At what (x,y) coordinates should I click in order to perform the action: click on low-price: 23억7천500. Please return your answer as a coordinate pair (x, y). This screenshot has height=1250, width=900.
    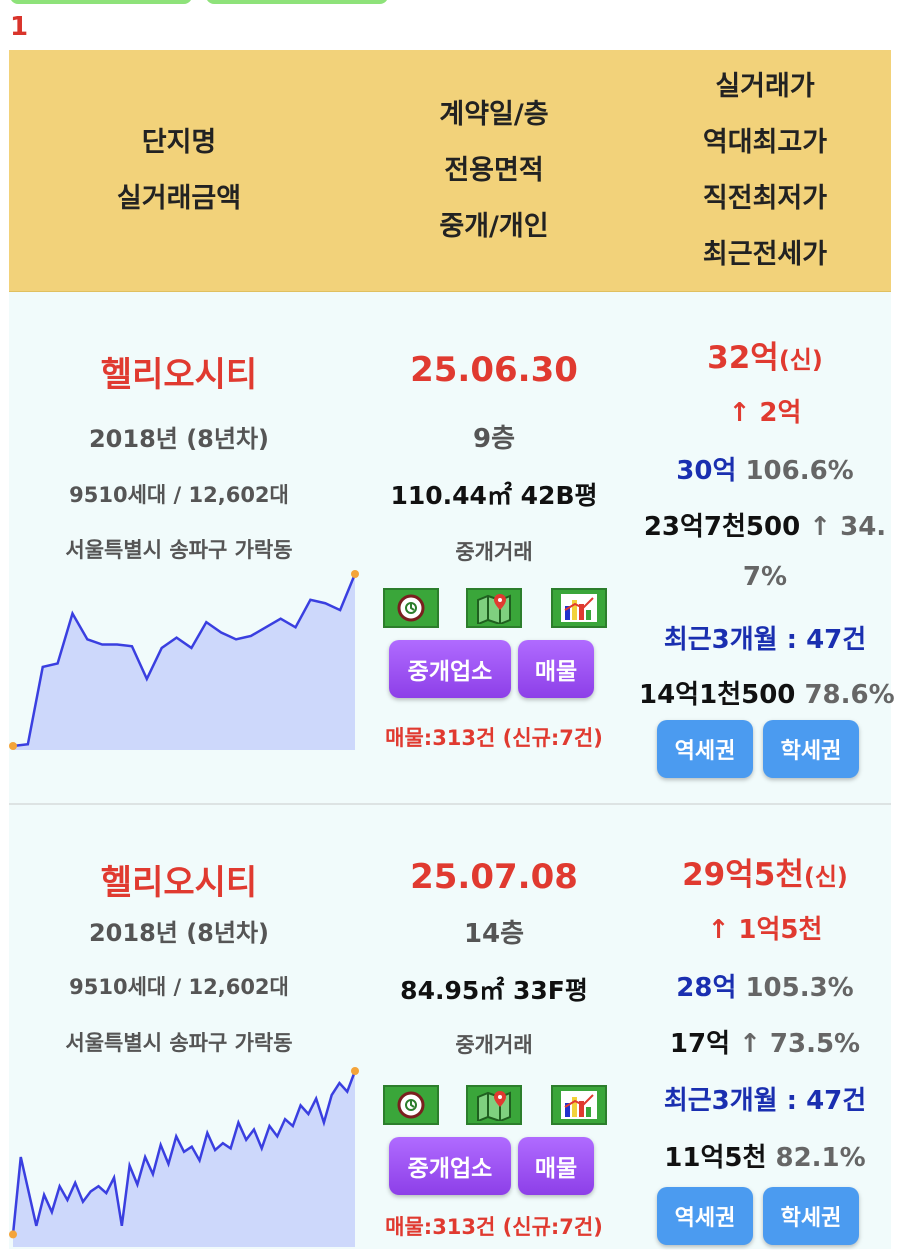
    Looking at the image, I should click on (722, 527).